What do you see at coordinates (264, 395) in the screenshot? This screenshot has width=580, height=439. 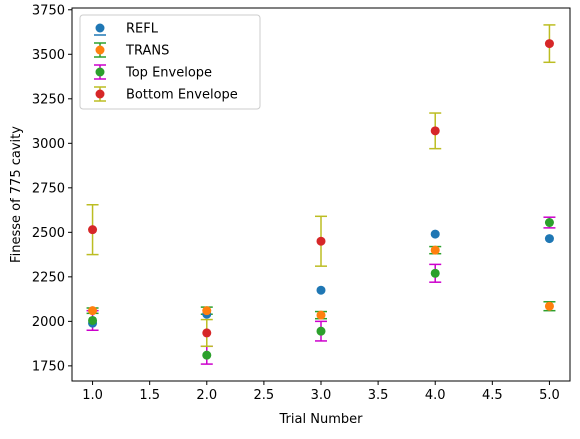 I see `x-tick-label: 2.5` at bounding box center [264, 395].